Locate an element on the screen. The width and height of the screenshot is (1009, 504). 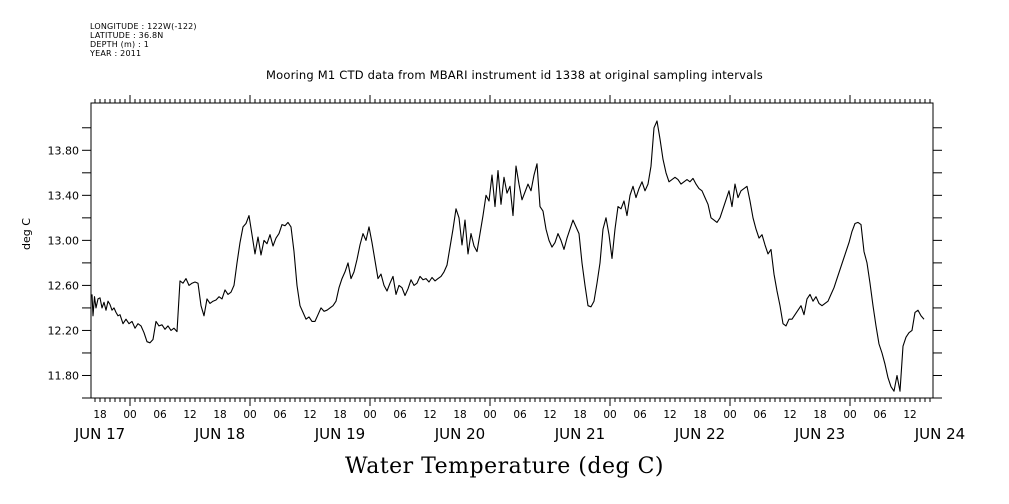
meta-depth: DEPTH (m) : 1 is located at coordinates (119, 44).